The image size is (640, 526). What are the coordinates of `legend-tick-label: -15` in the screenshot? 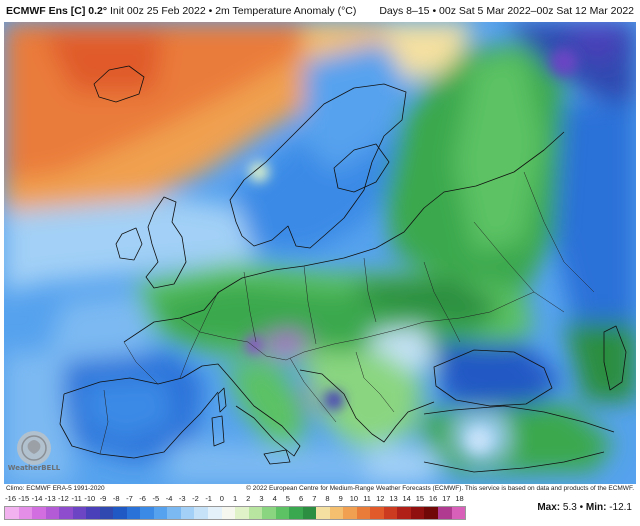 It's located at (24, 498).